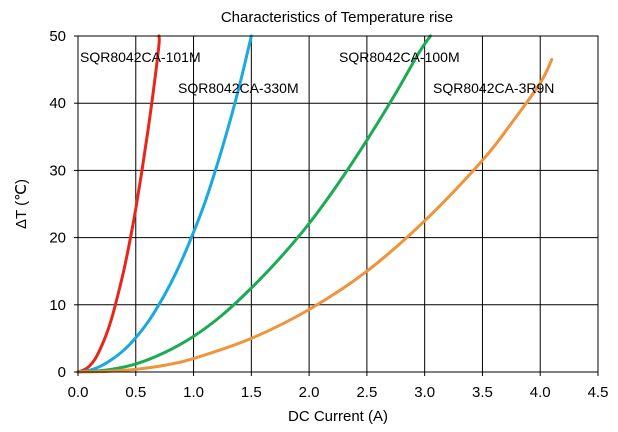  Describe the element at coordinates (21, 204) in the screenshot. I see `y-axis-label: ΔT (℃)` at that location.